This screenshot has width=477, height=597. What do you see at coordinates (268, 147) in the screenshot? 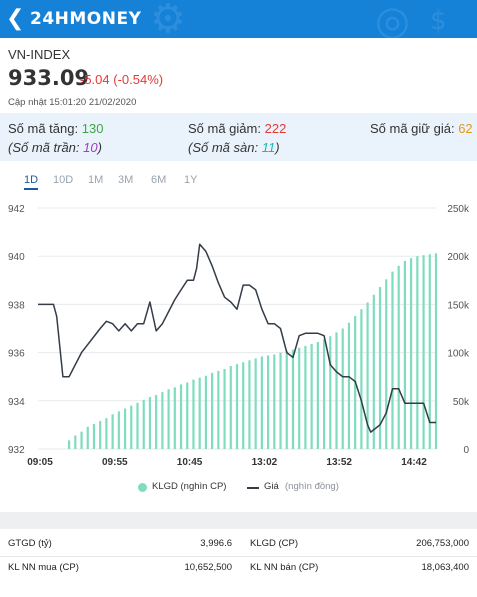
I see `floor-value: 11` at bounding box center [268, 147].